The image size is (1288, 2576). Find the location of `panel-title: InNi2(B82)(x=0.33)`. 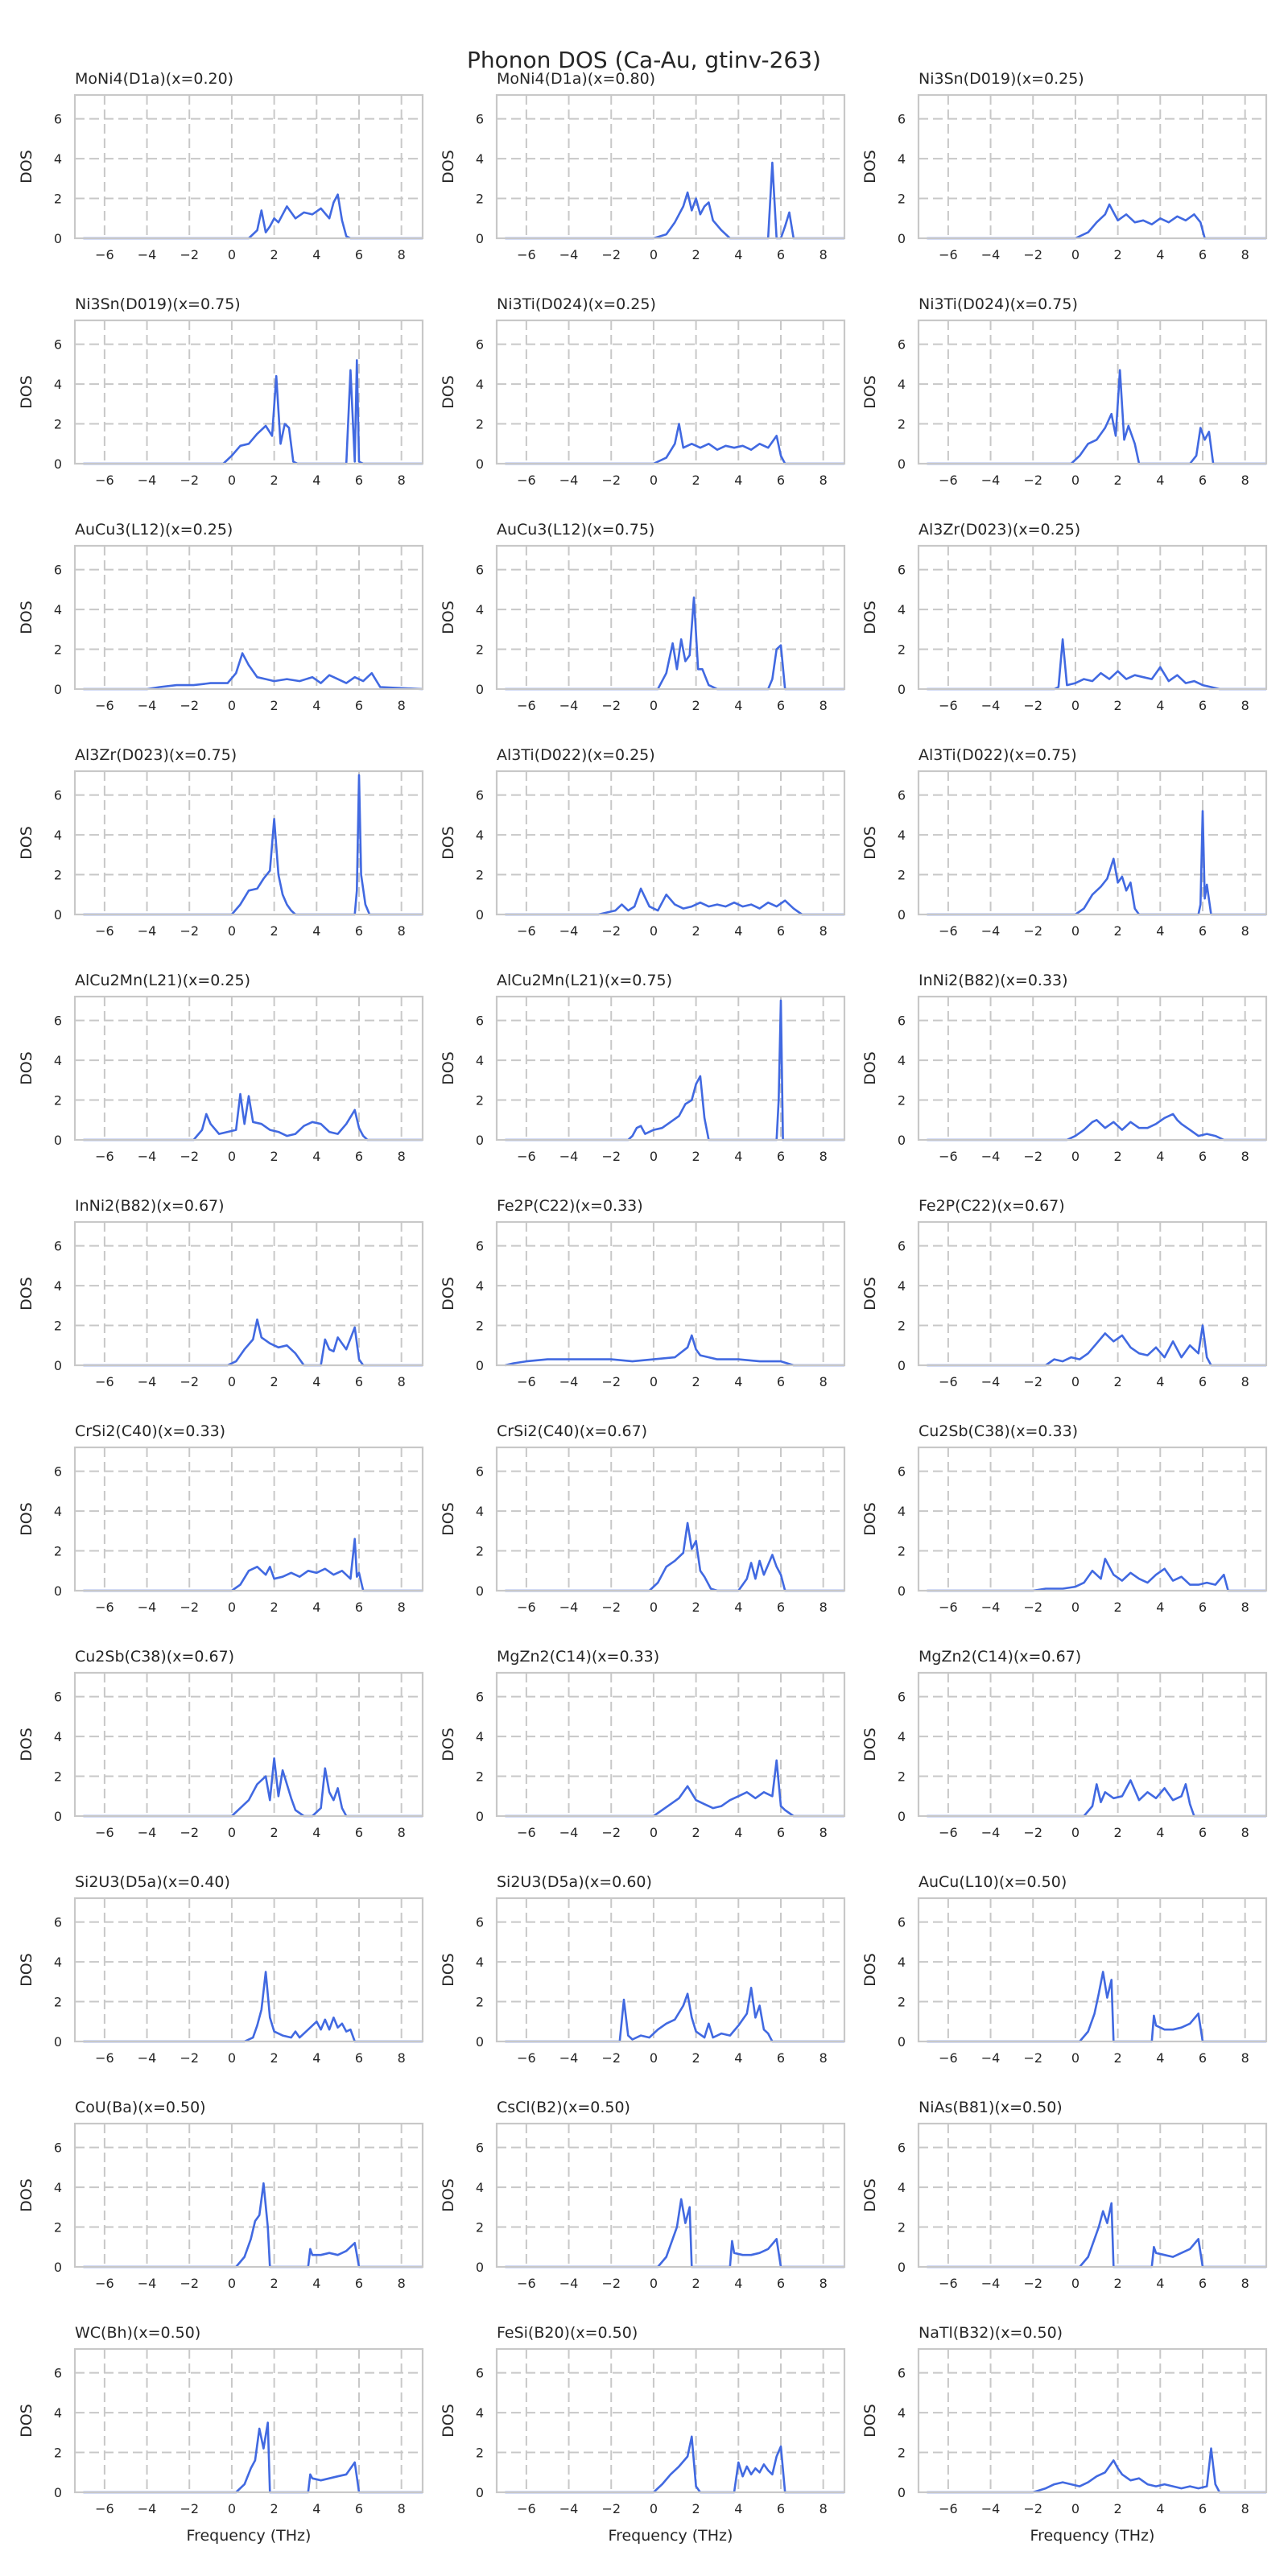

panel-title: InNi2(B82)(x=0.33) is located at coordinates (993, 980).